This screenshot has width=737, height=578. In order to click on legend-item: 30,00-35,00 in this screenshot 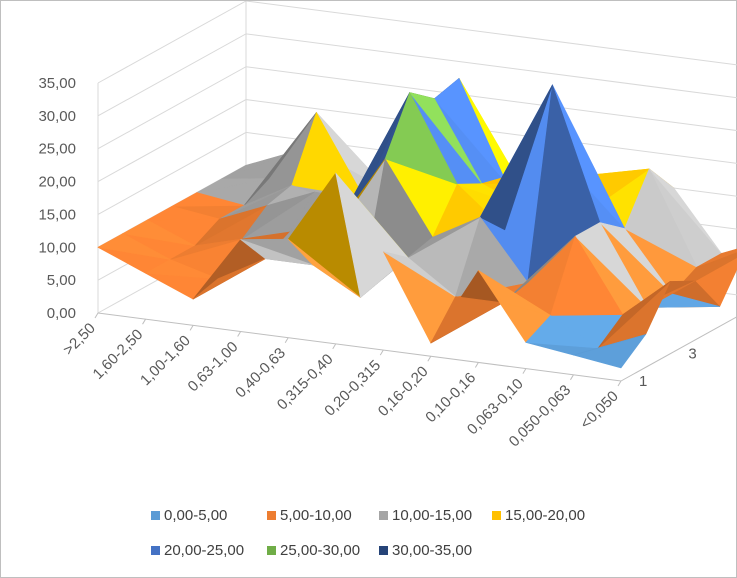, I will do `click(425, 551)`.